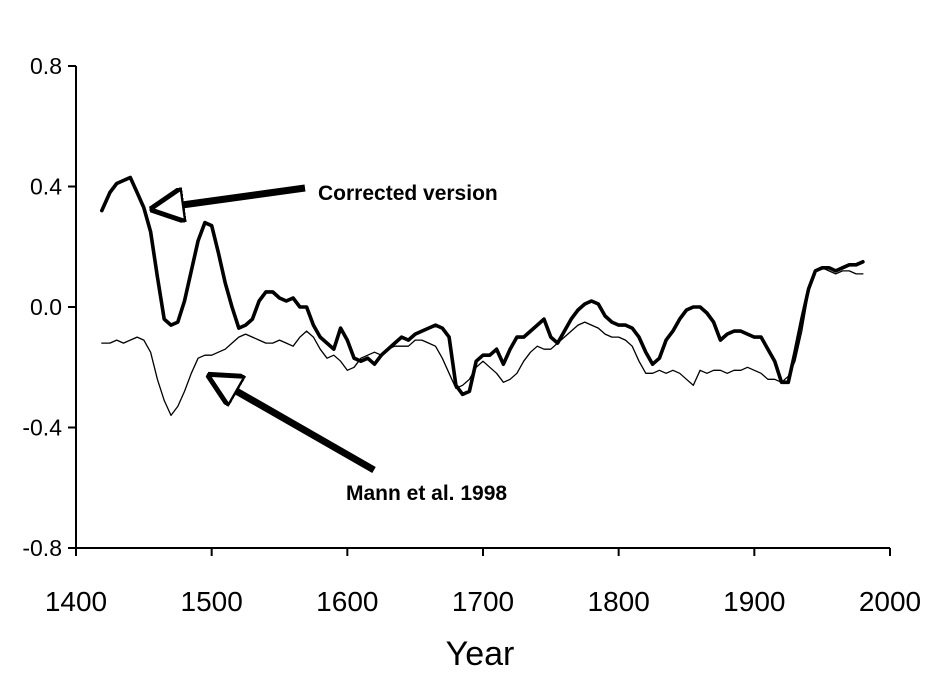  What do you see at coordinates (480, 654) in the screenshot?
I see `x-axis-title: Year` at bounding box center [480, 654].